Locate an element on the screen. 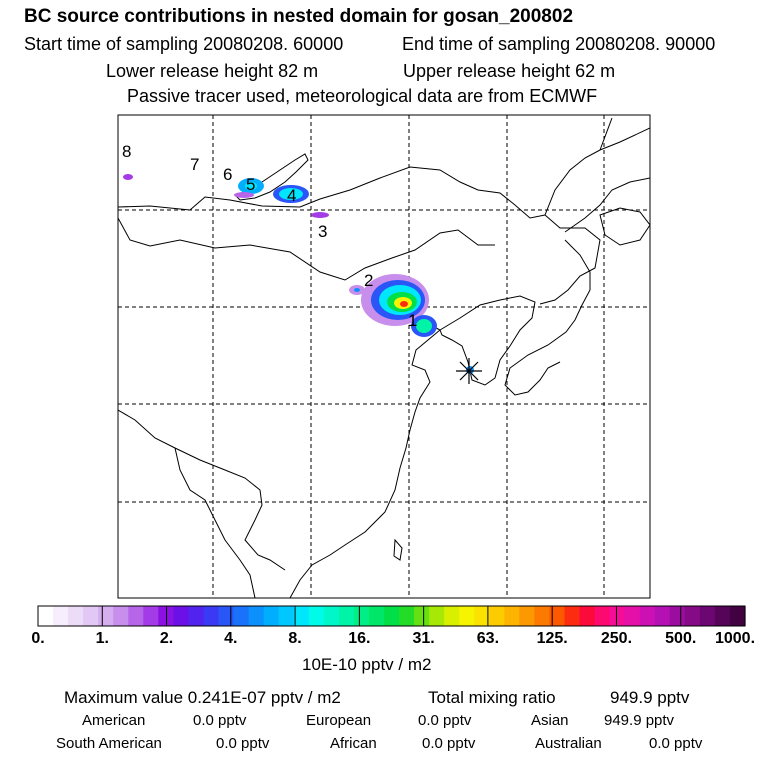 The height and width of the screenshot is (768, 768). australian-value: 0.0 pptv is located at coordinates (676, 743).